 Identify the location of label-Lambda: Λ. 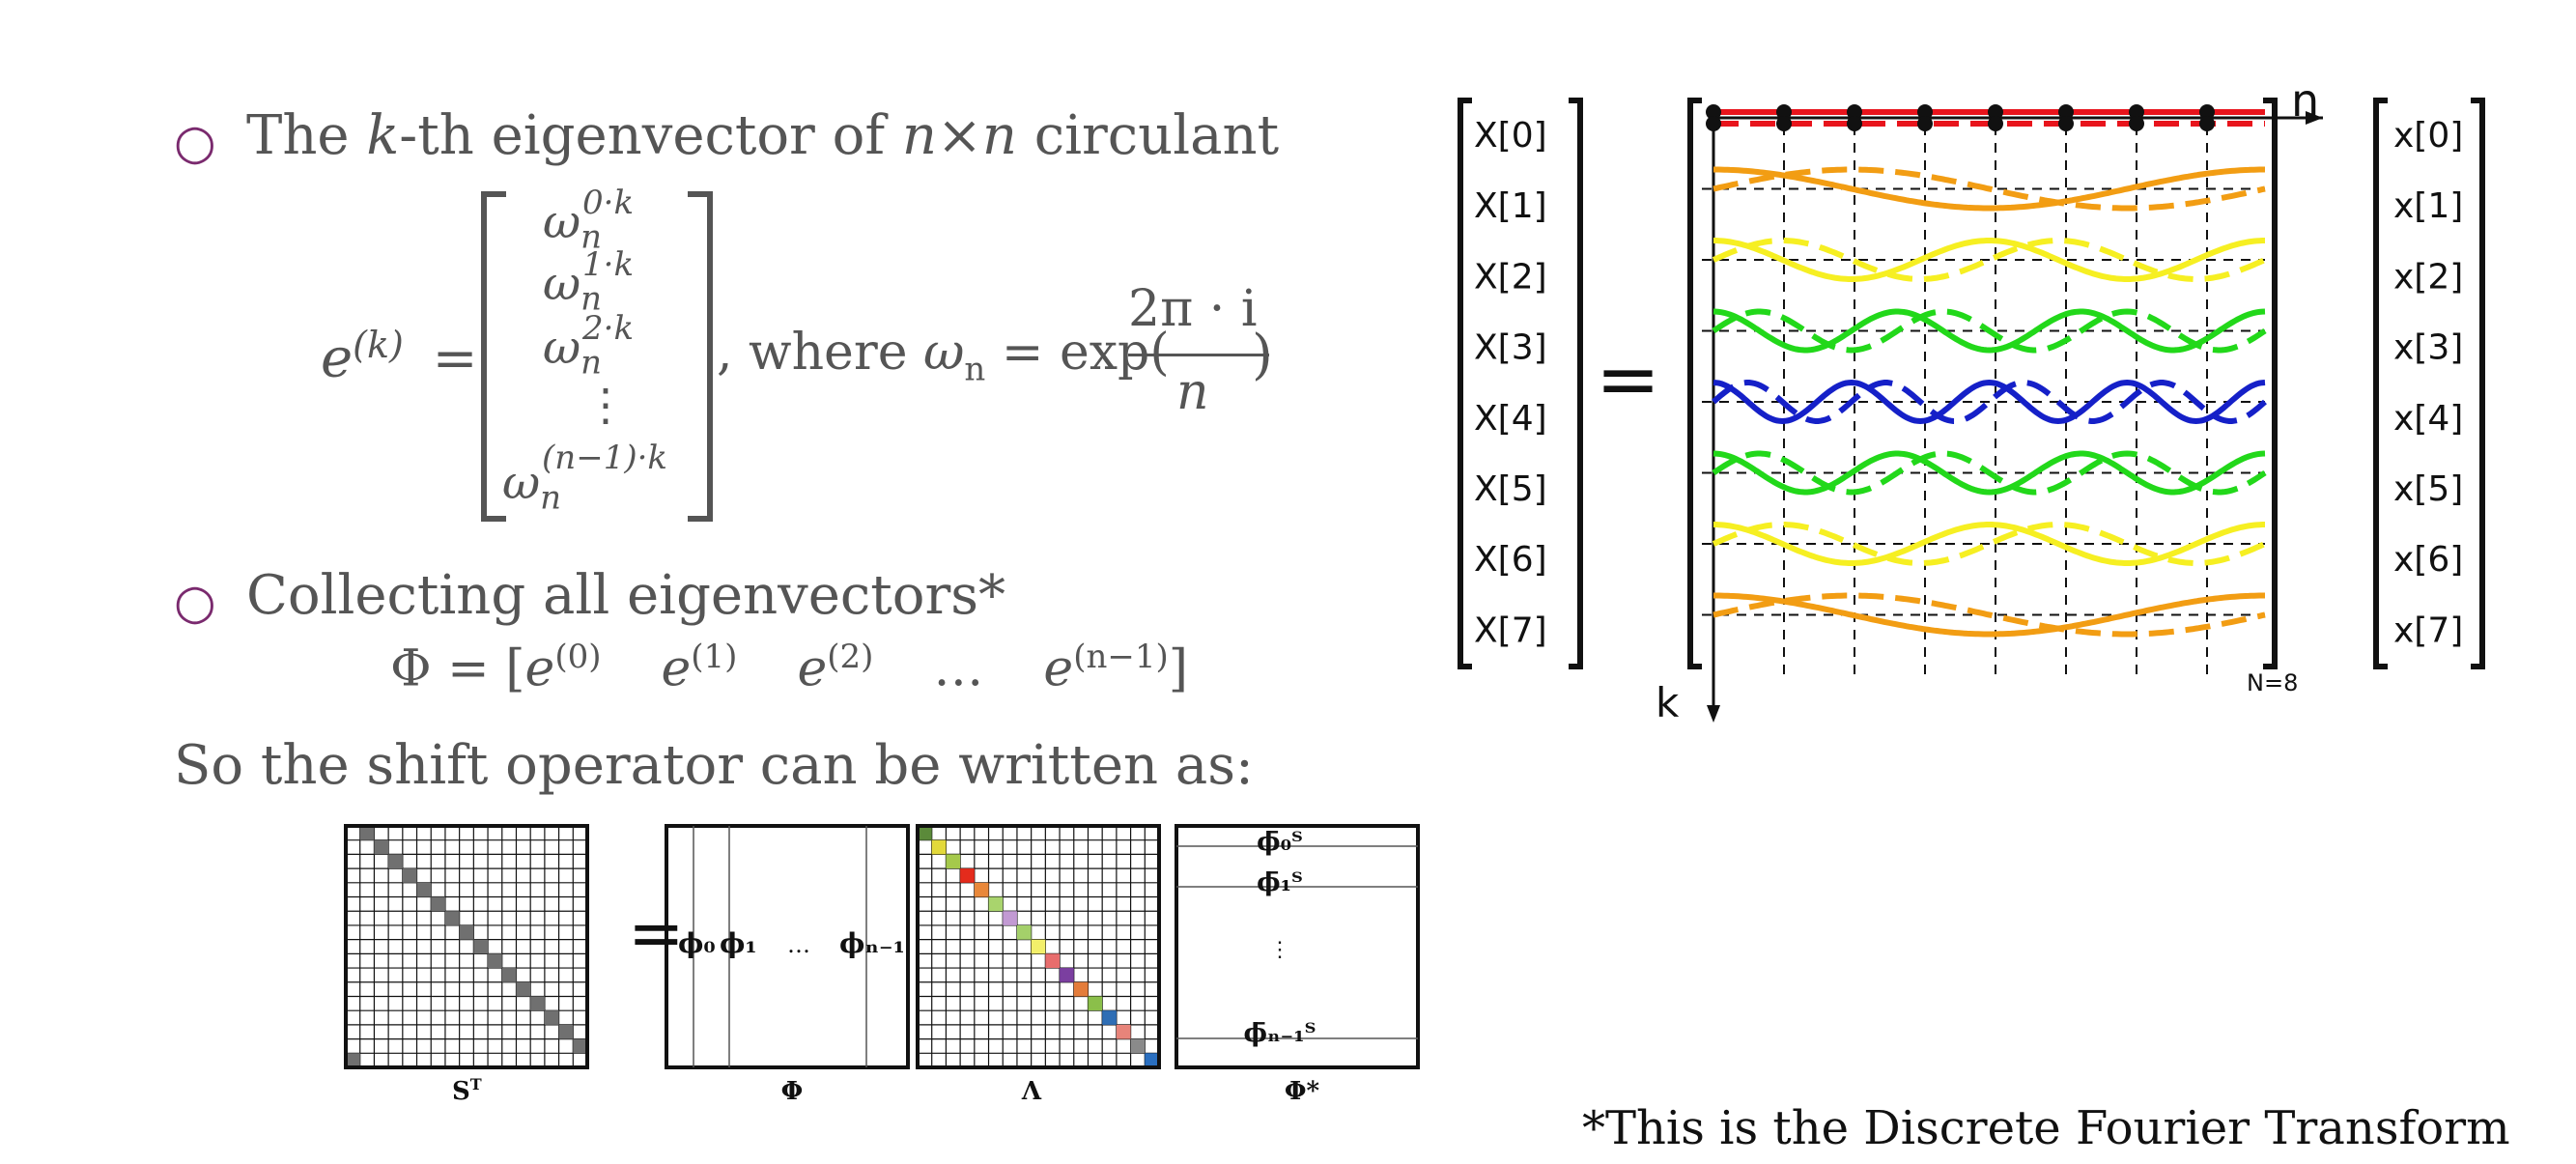
(1031, 1091).